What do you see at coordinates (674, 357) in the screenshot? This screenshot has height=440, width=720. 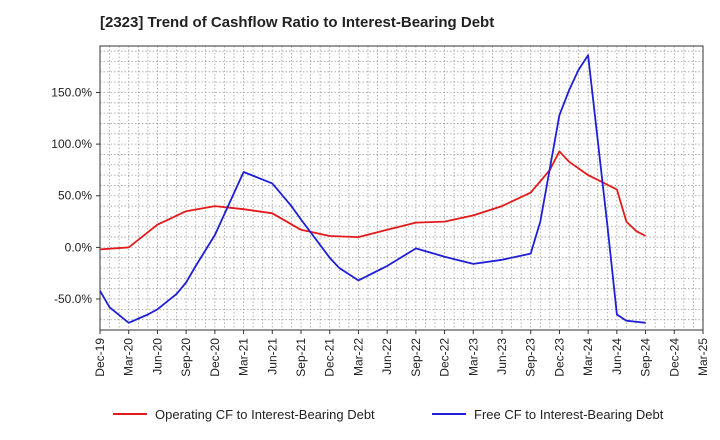 I see `x-tick-label: Dec-24` at bounding box center [674, 357].